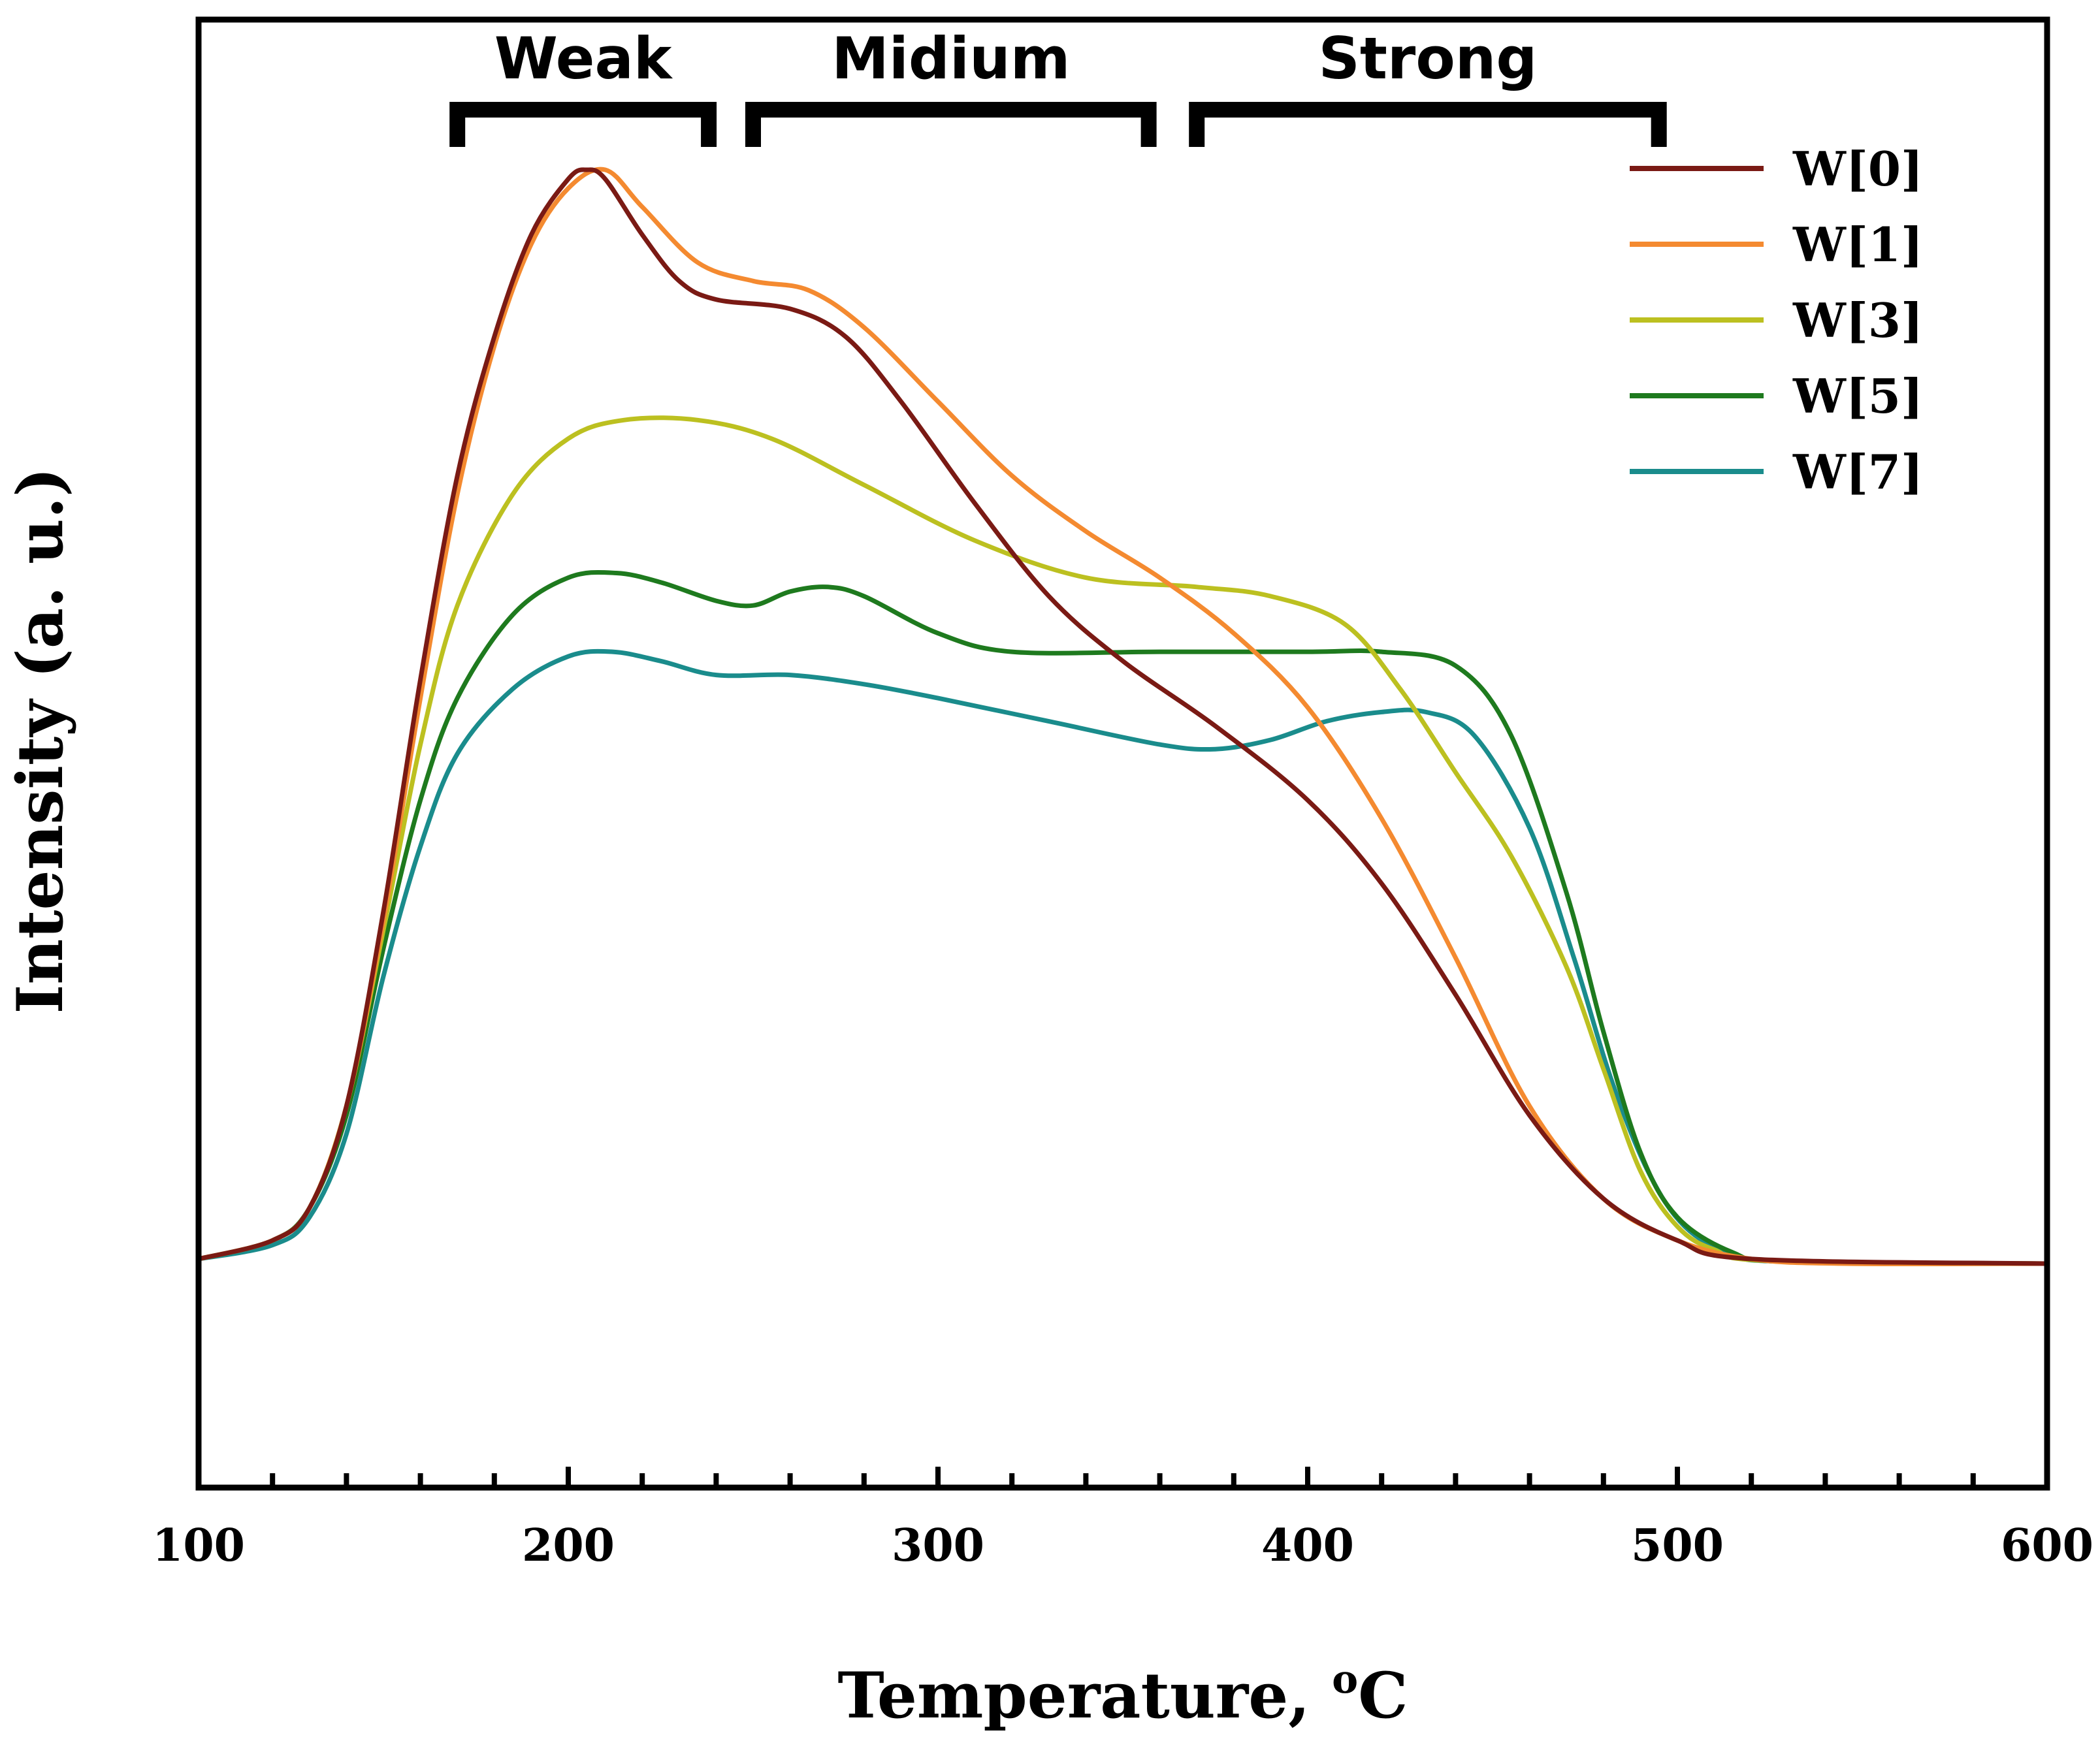  What do you see at coordinates (1427, 58) in the screenshot?
I see `region-label: Strong` at bounding box center [1427, 58].